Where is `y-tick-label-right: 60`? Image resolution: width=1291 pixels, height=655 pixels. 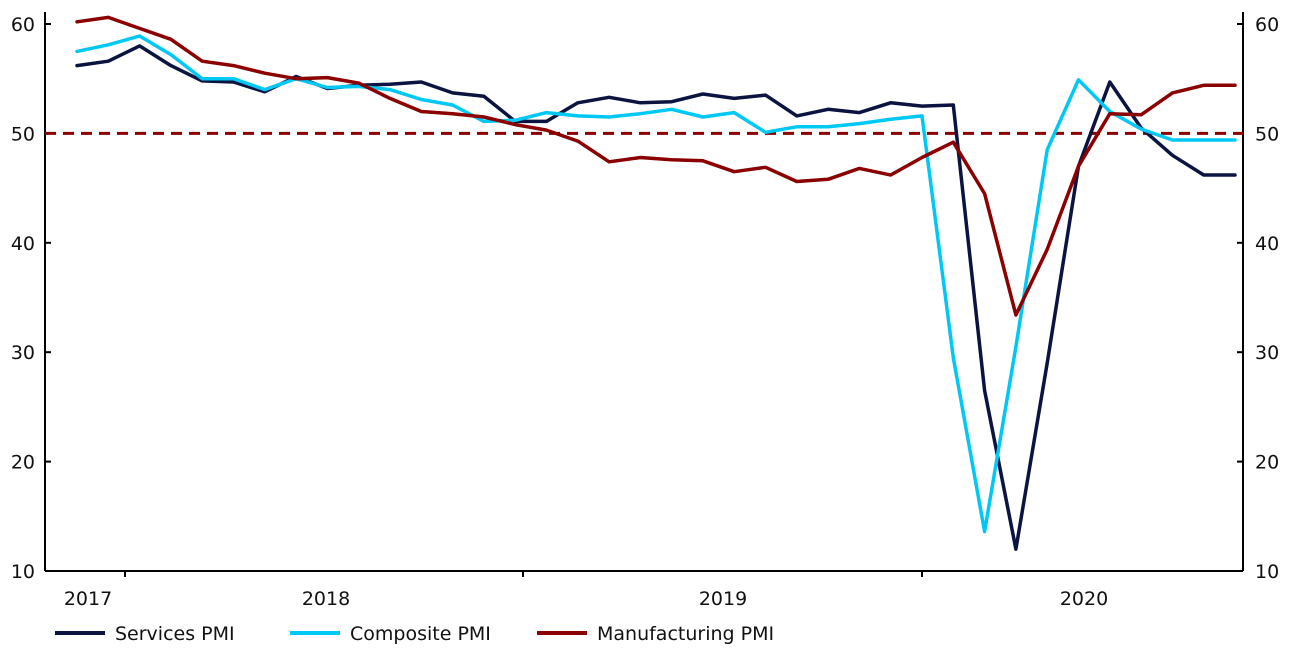
y-tick-label-right: 60 is located at coordinates (1267, 25).